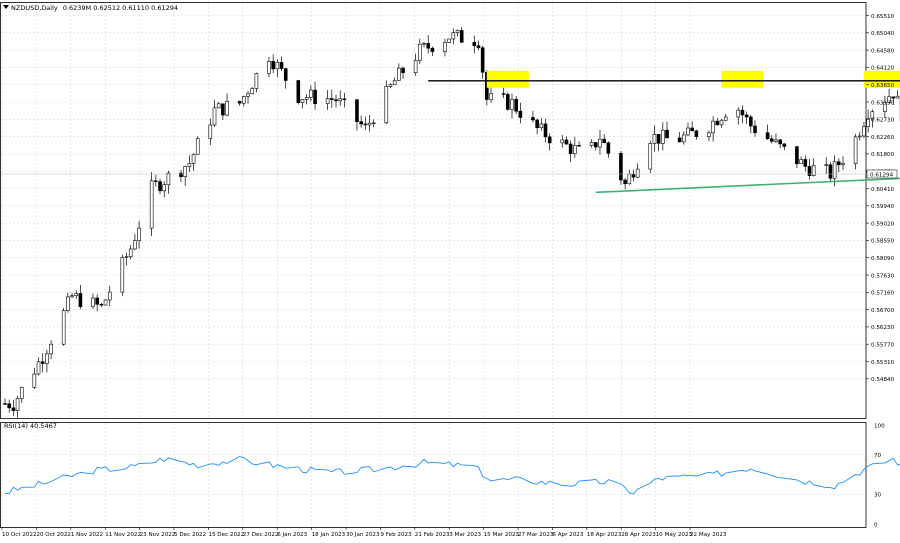  I want to click on rsi-tick-label: 0, so click(876, 525).